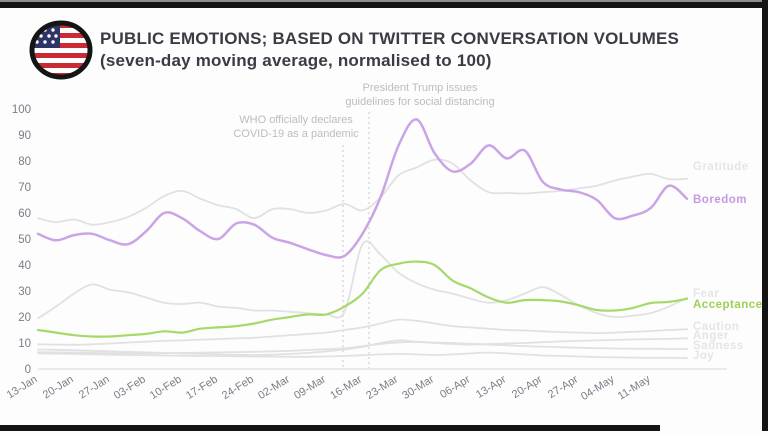 The image size is (768, 436). What do you see at coordinates (706, 294) in the screenshot?
I see `series-label-fear: Fear` at bounding box center [706, 294].